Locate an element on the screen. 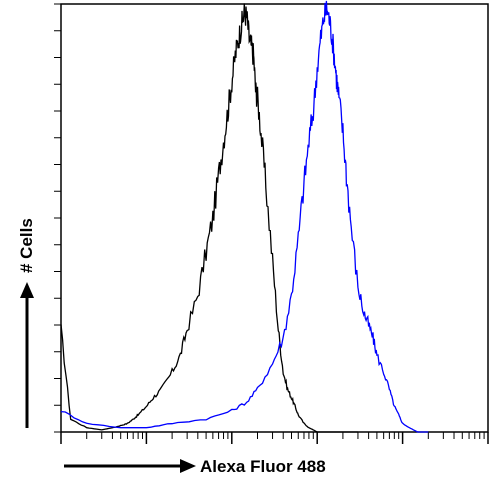 Image resolution: width=497 pixels, height=497 pixels. x-axis-arrow is located at coordinates (130, 466).